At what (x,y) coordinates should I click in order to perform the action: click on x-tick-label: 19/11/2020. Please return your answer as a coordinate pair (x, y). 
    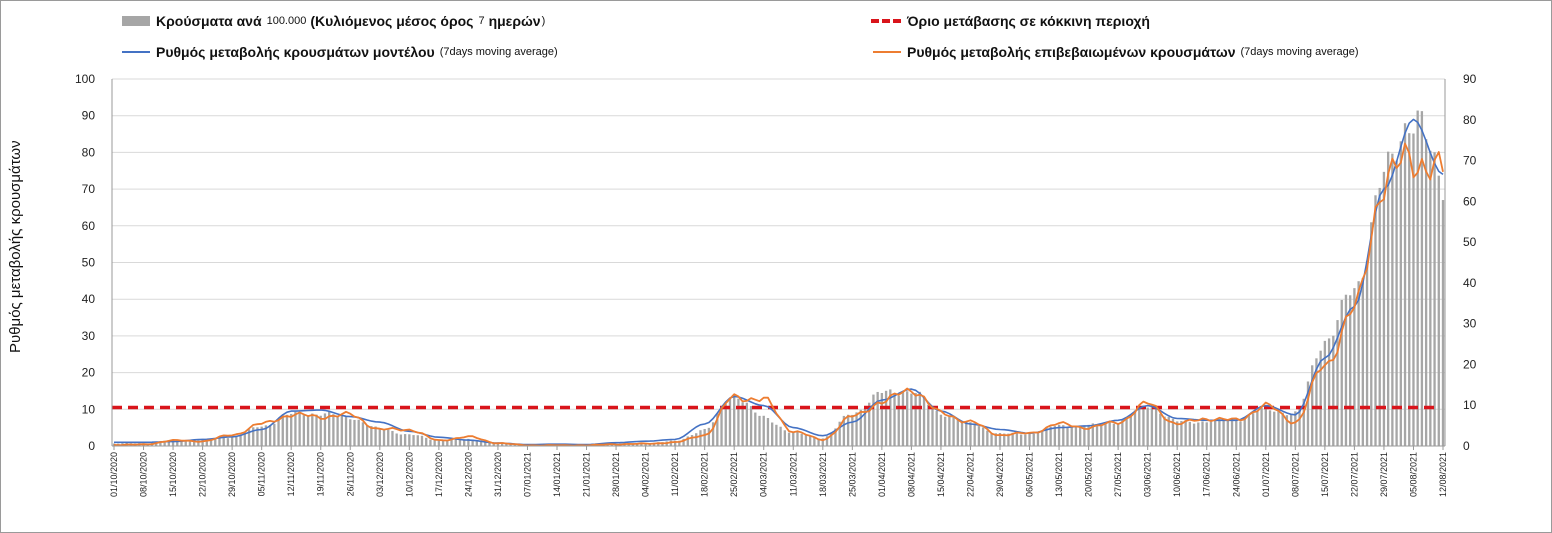
    Looking at the image, I should click on (321, 474).